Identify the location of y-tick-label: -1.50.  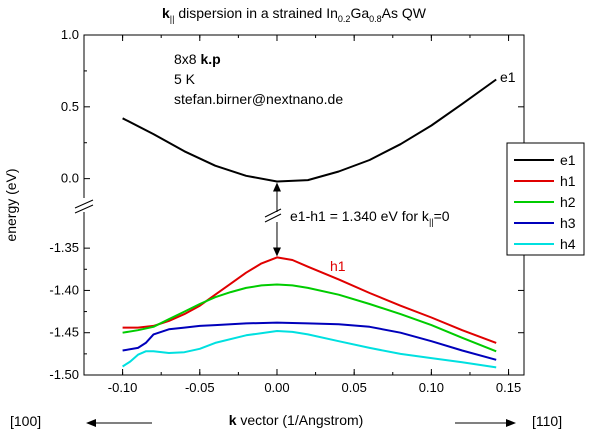
(64, 374).